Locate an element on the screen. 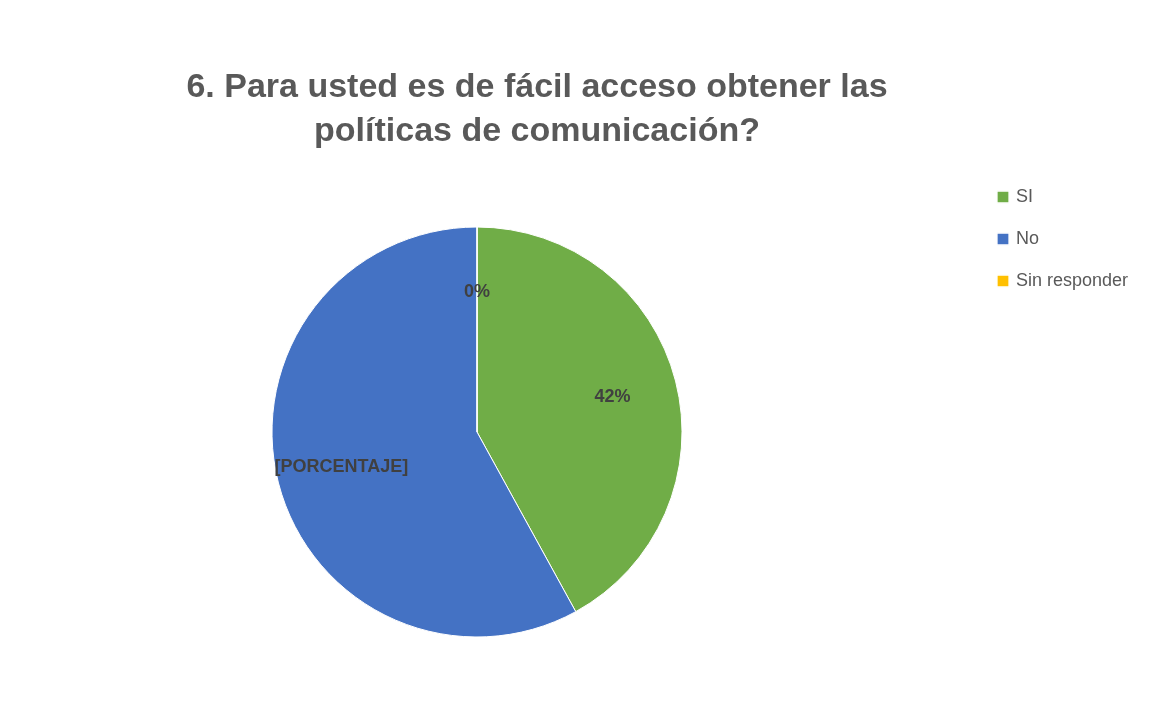  chart-title: 6. Para usted es de fácil acceso obtener las políticas de comunicación? is located at coordinates (537, 107).